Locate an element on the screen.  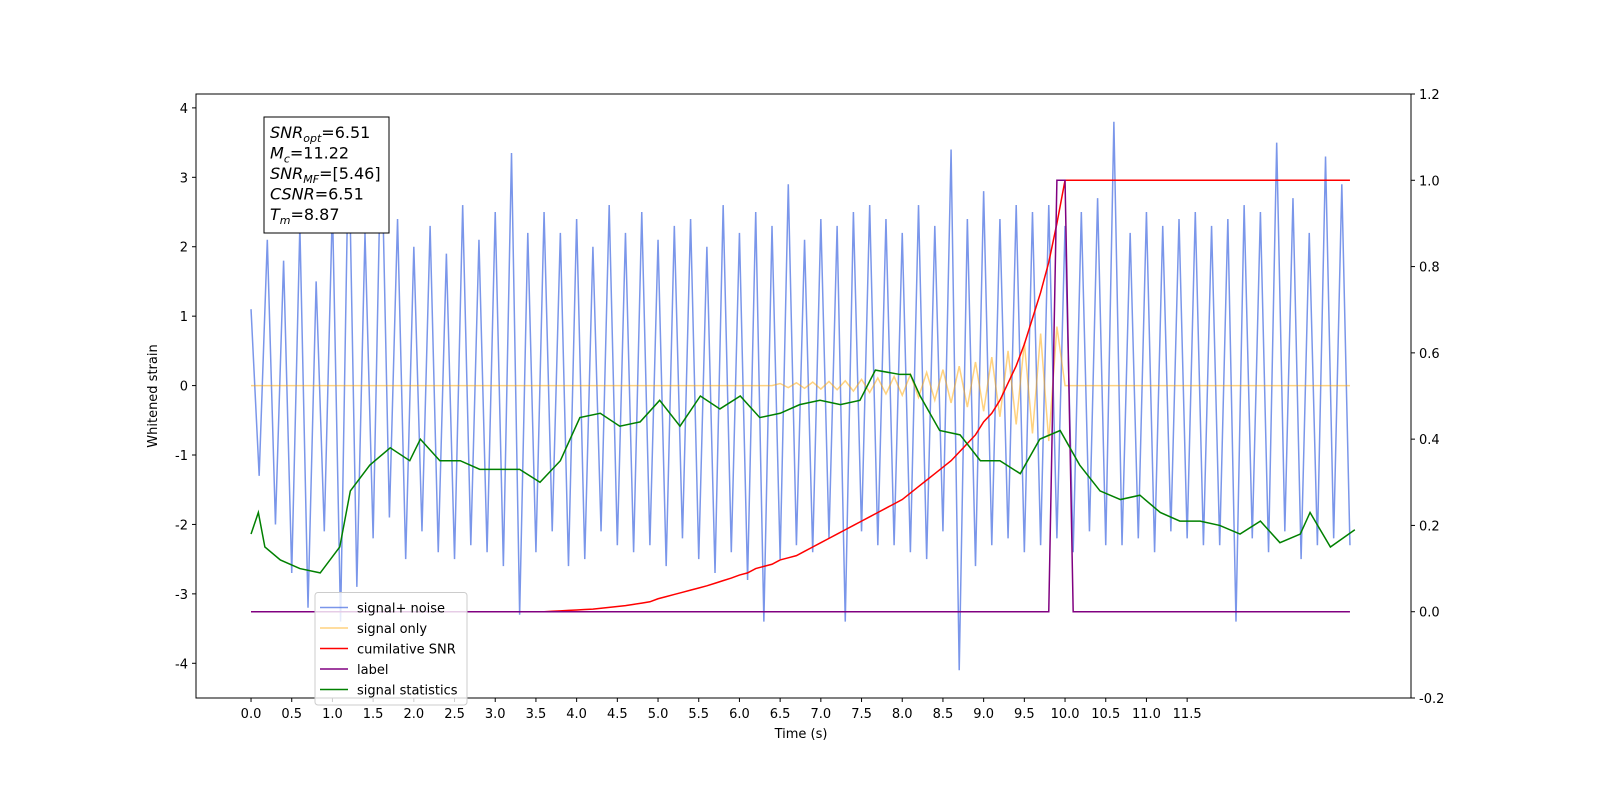
x-tick-label: 7.0 is located at coordinates (820, 714).